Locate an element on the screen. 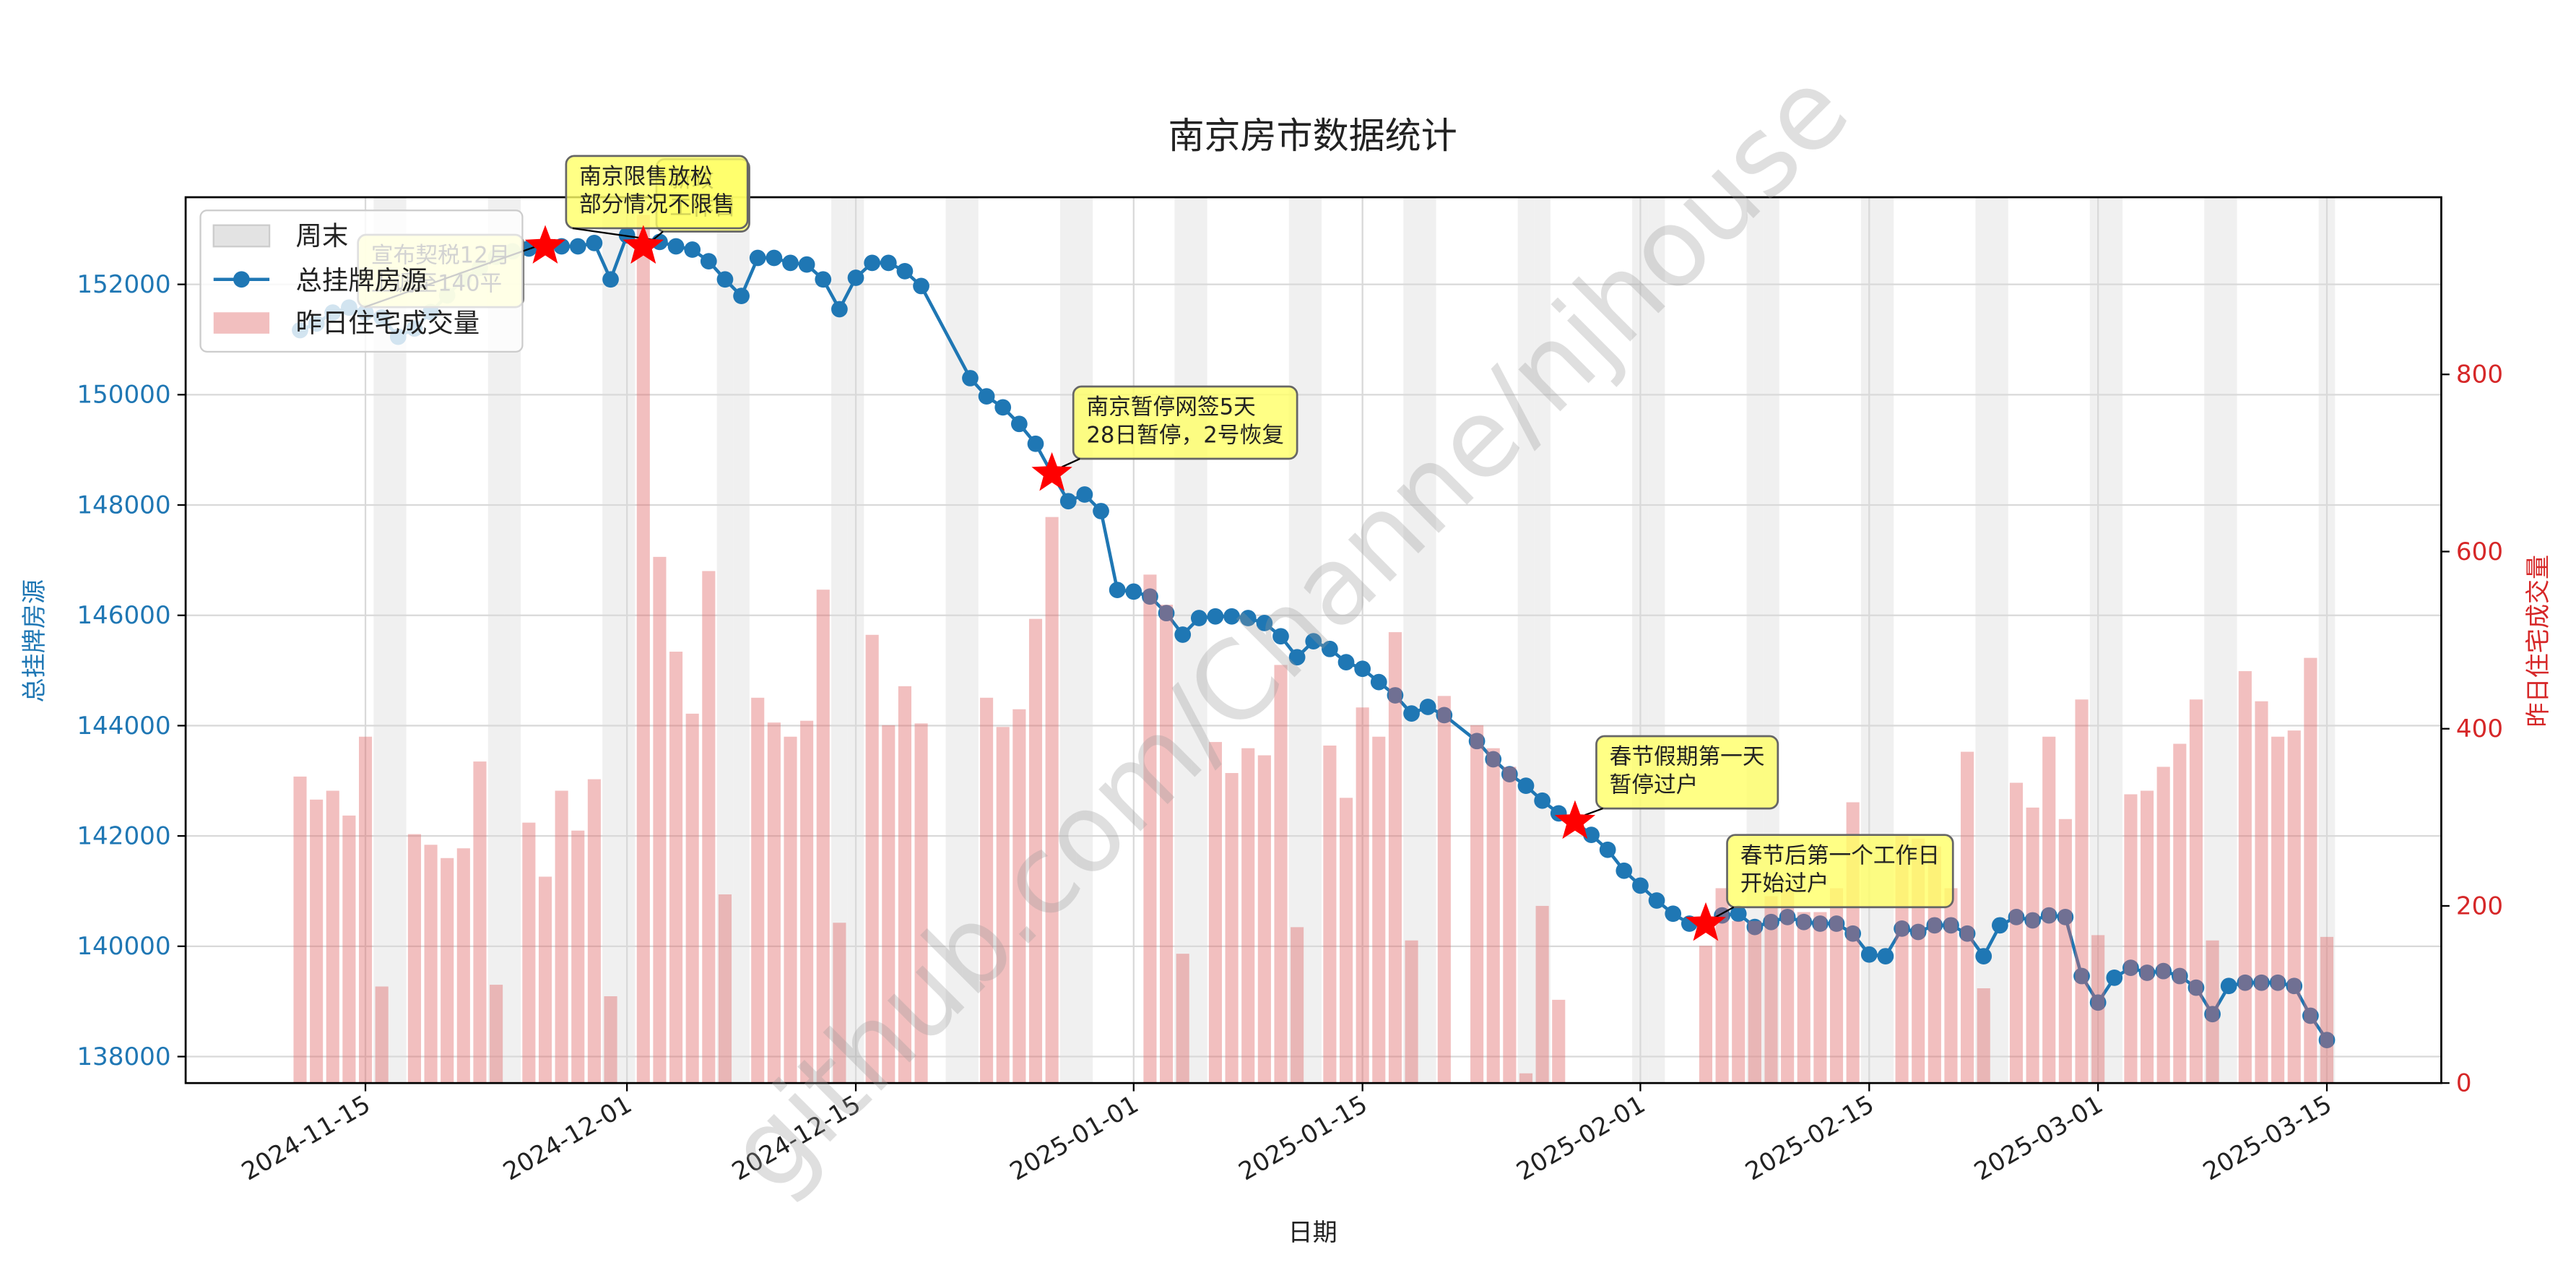 The height and width of the screenshot is (1278, 2576). annotation-text: 28日暂停，2号恢复 is located at coordinates (1185, 435).